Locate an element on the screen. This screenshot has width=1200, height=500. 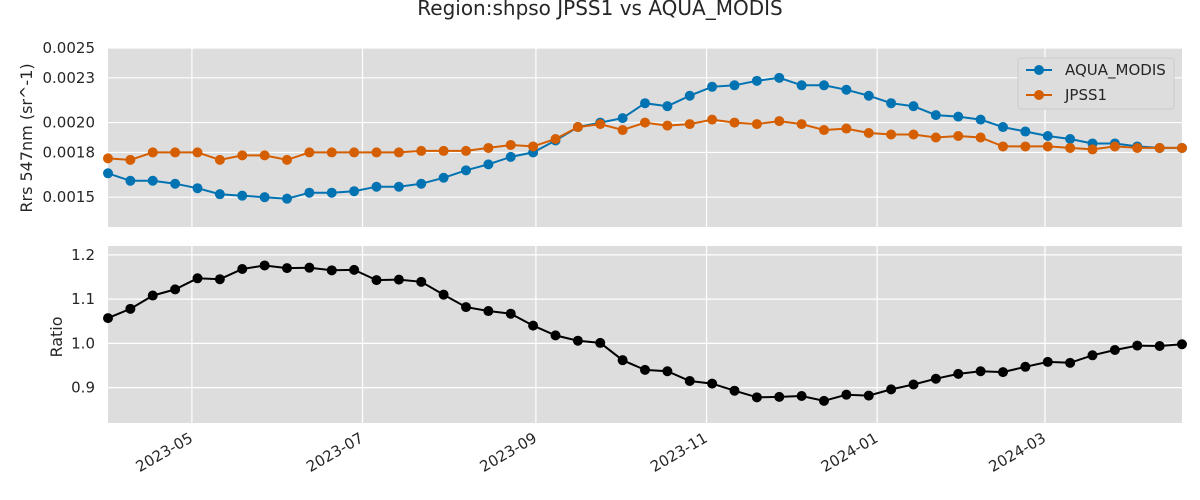
legend-box is located at coordinates (1096, 83).